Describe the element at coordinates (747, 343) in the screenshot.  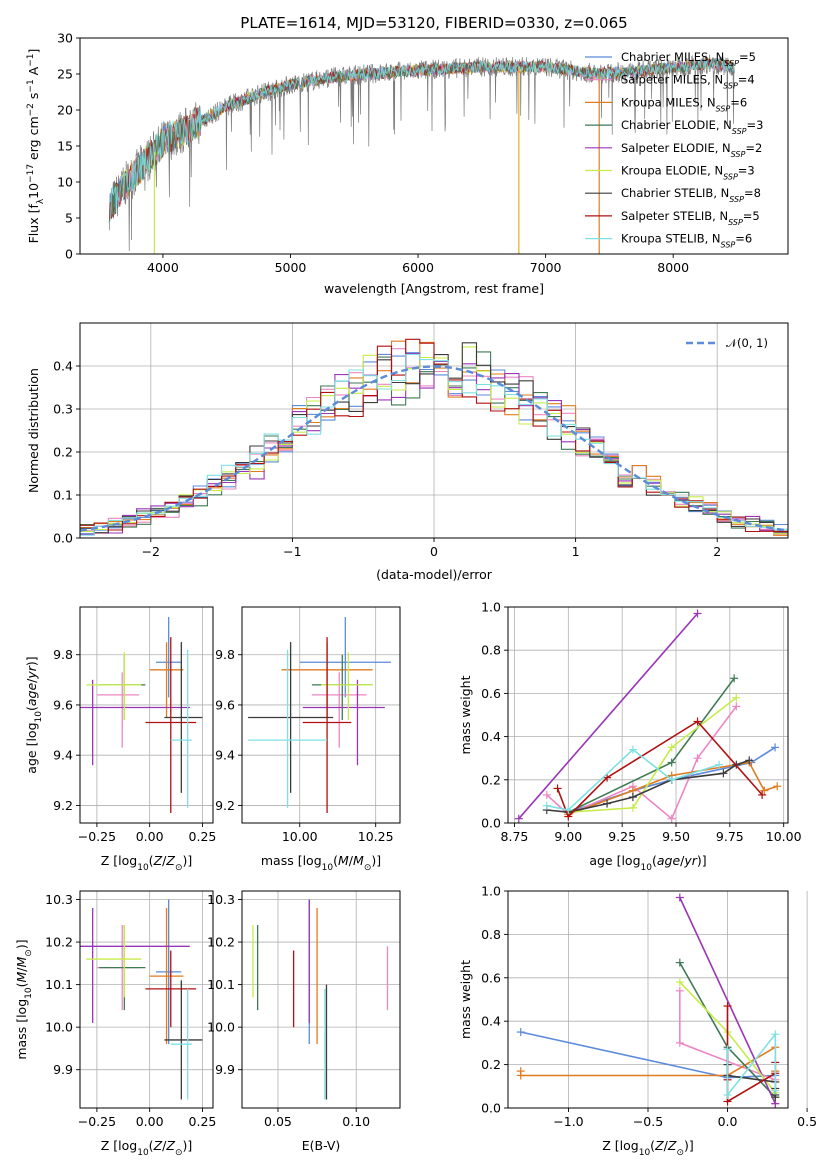
I see `legend-label: 𝒩(0, 1)` at that location.